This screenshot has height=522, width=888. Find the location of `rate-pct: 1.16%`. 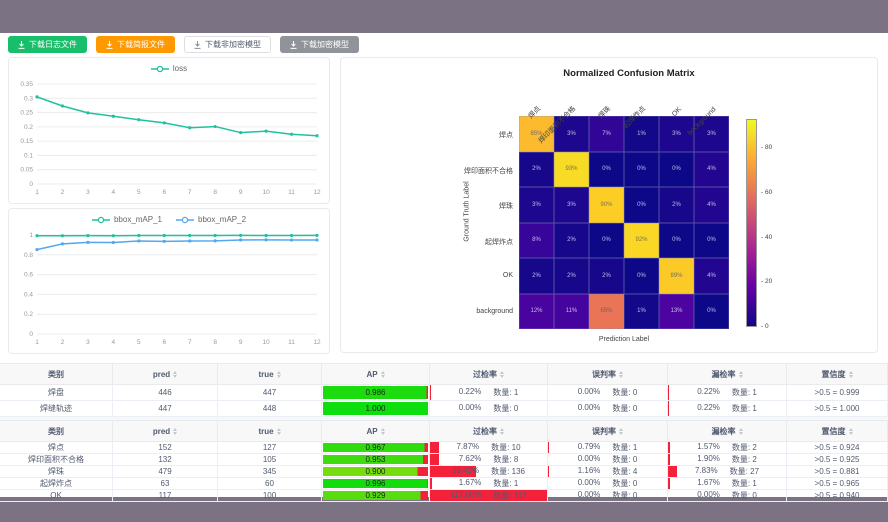

rate-pct: 1.16% is located at coordinates (589, 470).